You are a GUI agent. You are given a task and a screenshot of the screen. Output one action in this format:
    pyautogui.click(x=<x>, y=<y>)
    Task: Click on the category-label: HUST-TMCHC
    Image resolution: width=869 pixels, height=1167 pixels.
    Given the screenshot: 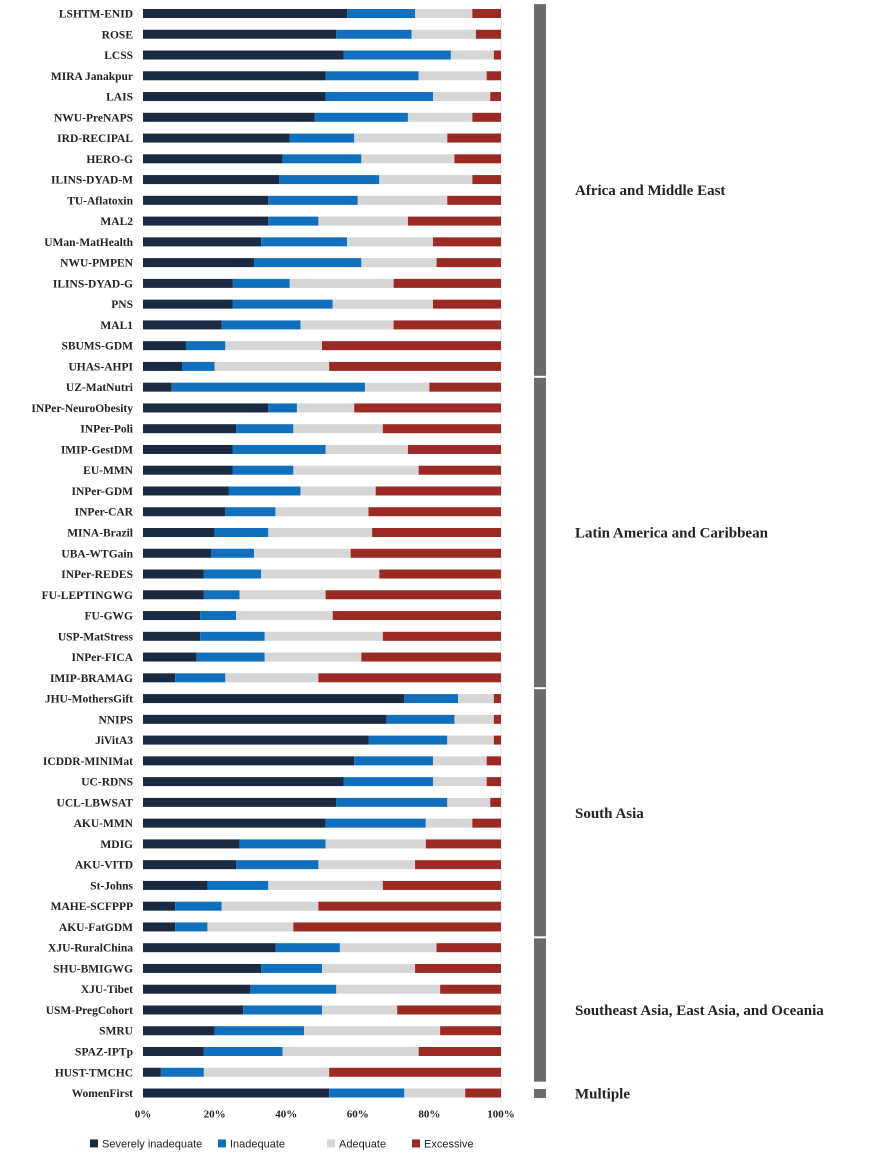 What is the action you would take?
    pyautogui.click(x=94, y=1073)
    